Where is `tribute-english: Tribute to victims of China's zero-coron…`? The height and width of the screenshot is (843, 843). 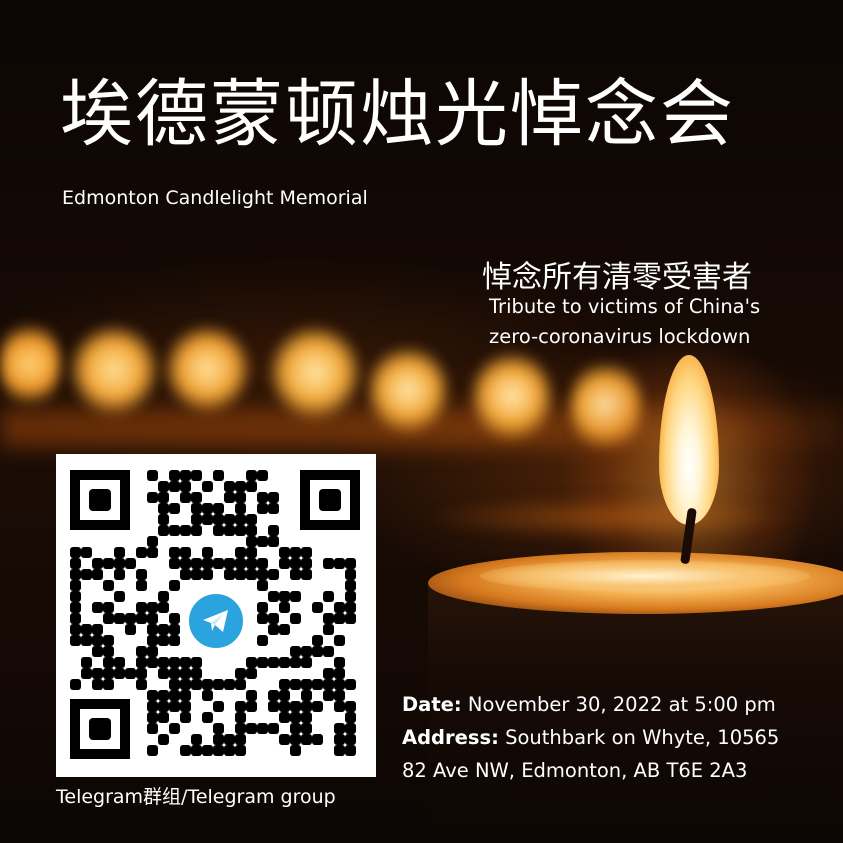 tribute-english: Tribute to victims of China's zero-coron… is located at coordinates (624, 322).